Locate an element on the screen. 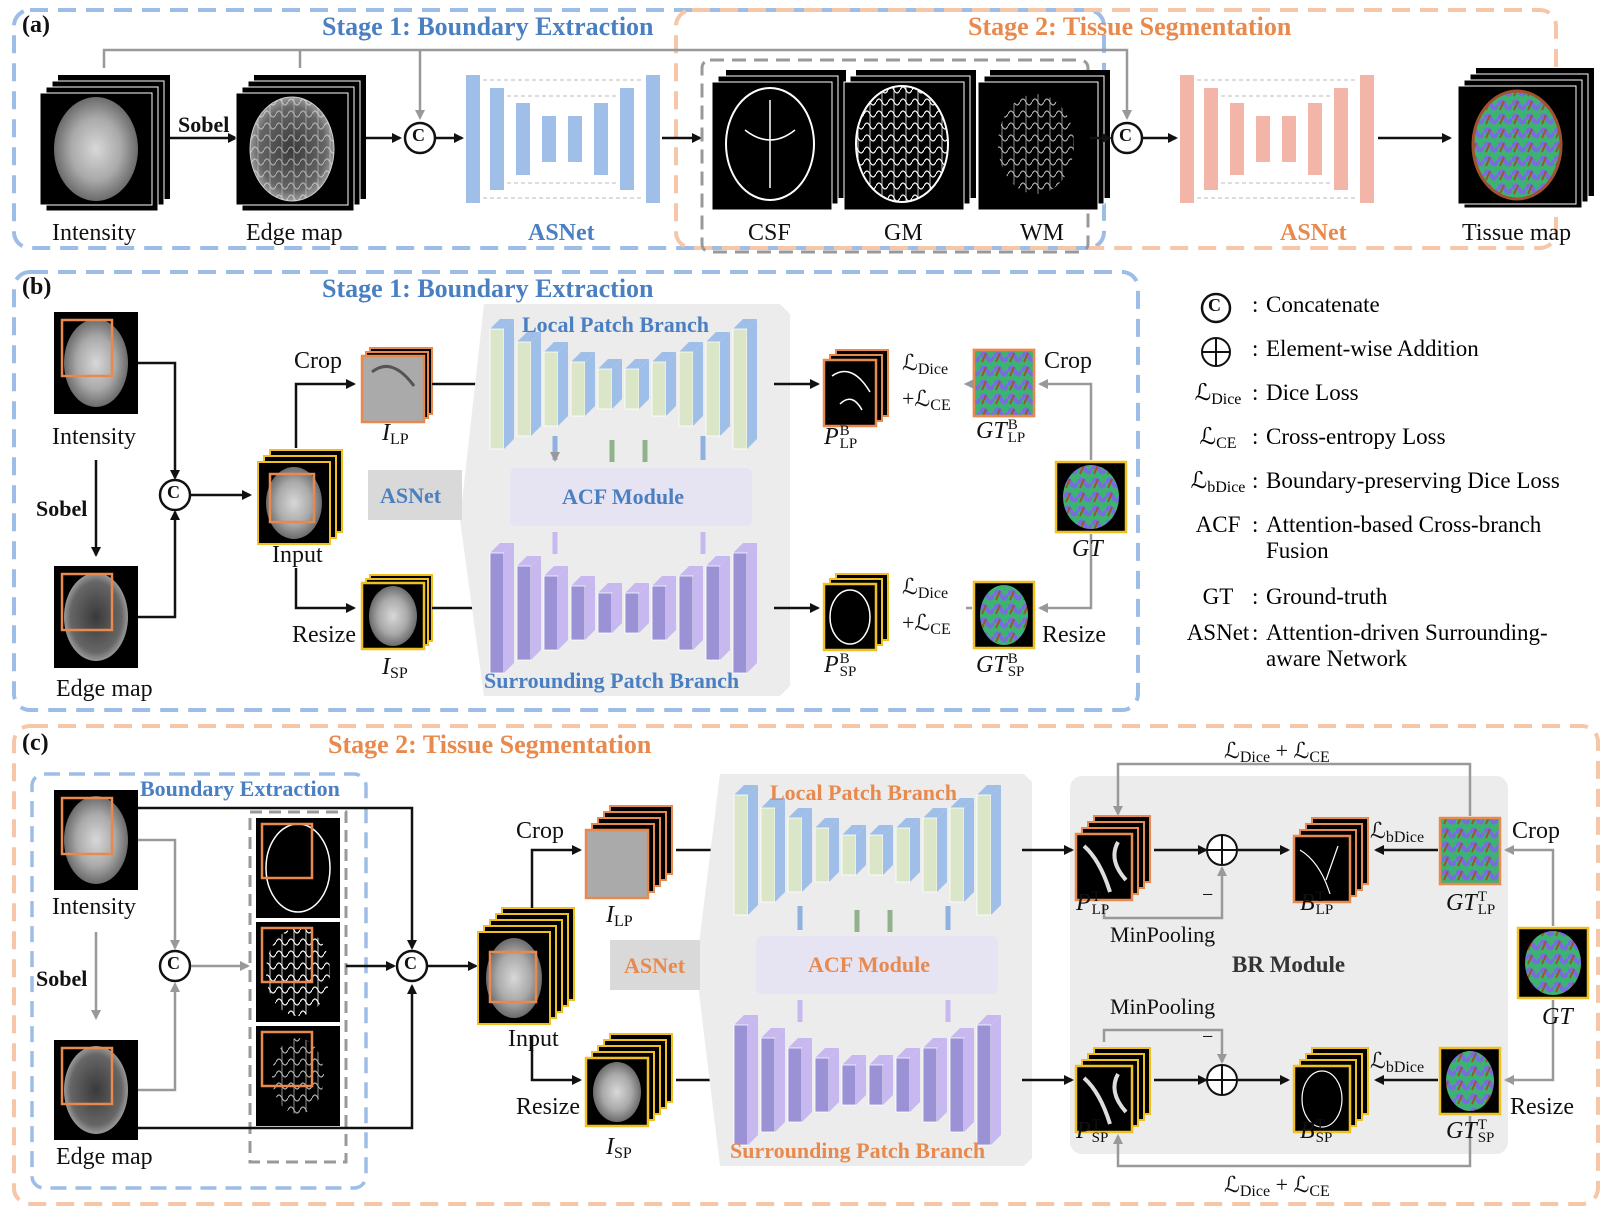 This screenshot has height=1212, width=1616. crop-label-c: Crop is located at coordinates (540, 831).